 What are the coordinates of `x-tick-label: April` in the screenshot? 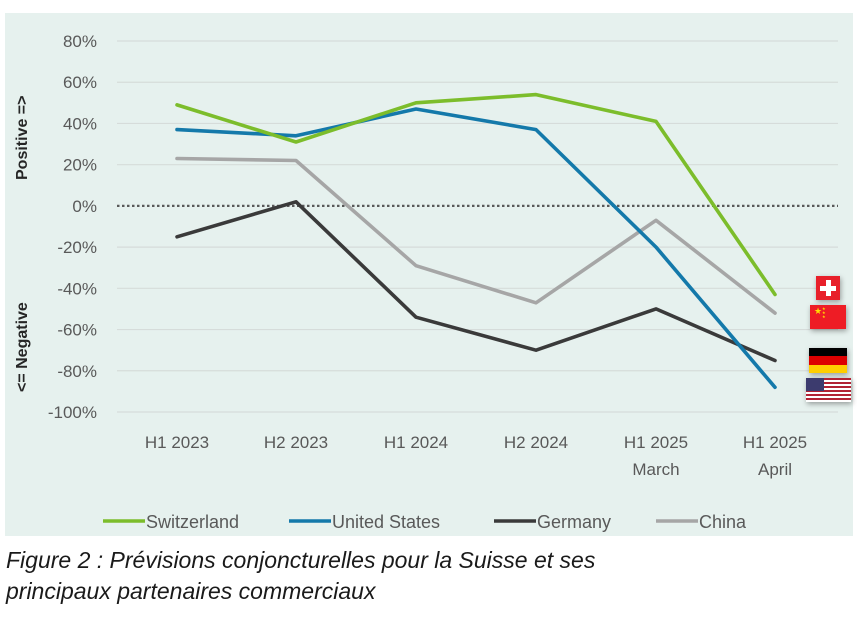 It's located at (775, 469).